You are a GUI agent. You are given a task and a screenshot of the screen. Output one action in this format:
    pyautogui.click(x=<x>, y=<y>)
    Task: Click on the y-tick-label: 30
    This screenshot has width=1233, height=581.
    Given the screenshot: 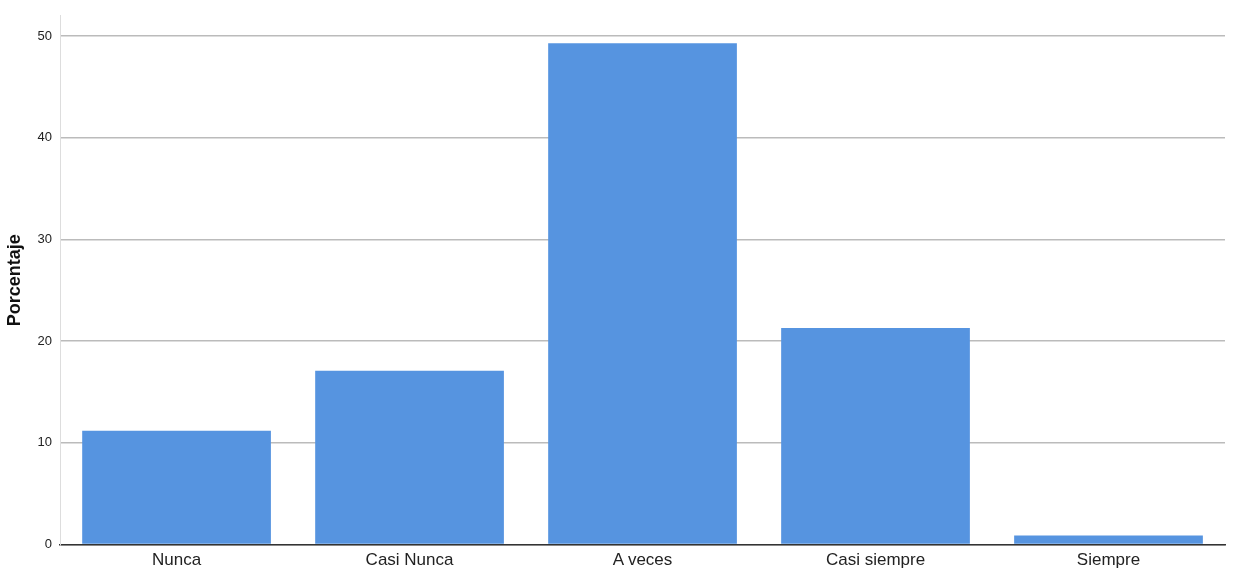 What is the action you would take?
    pyautogui.click(x=45, y=239)
    